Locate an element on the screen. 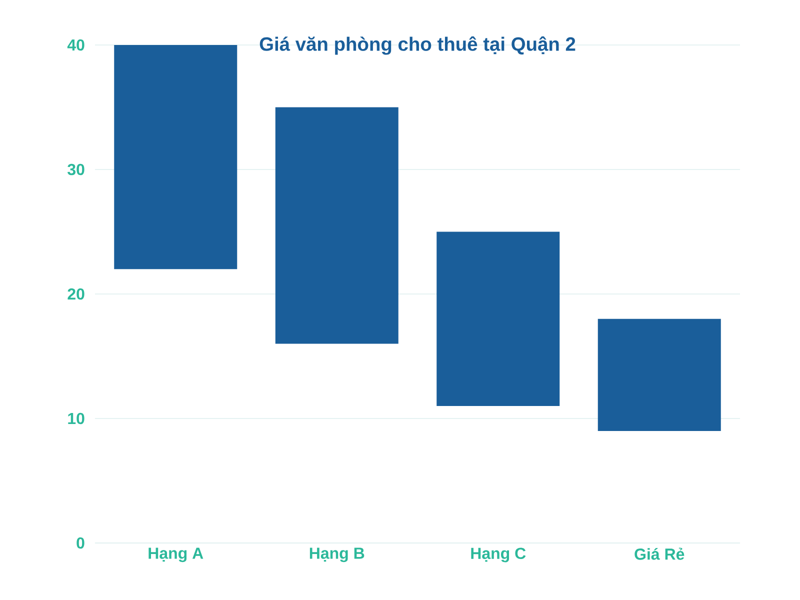 This screenshot has width=800, height=600. x-tick-label: Giá Rẻ is located at coordinates (659, 554).